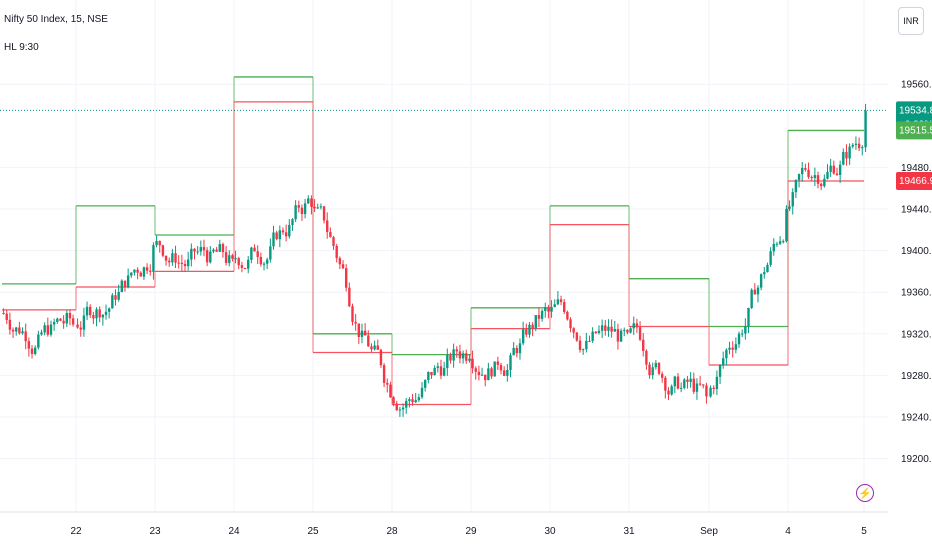 The width and height of the screenshot is (932, 550). Describe the element at coordinates (550, 531) in the screenshot. I see `x-tick-label: 30` at that location.